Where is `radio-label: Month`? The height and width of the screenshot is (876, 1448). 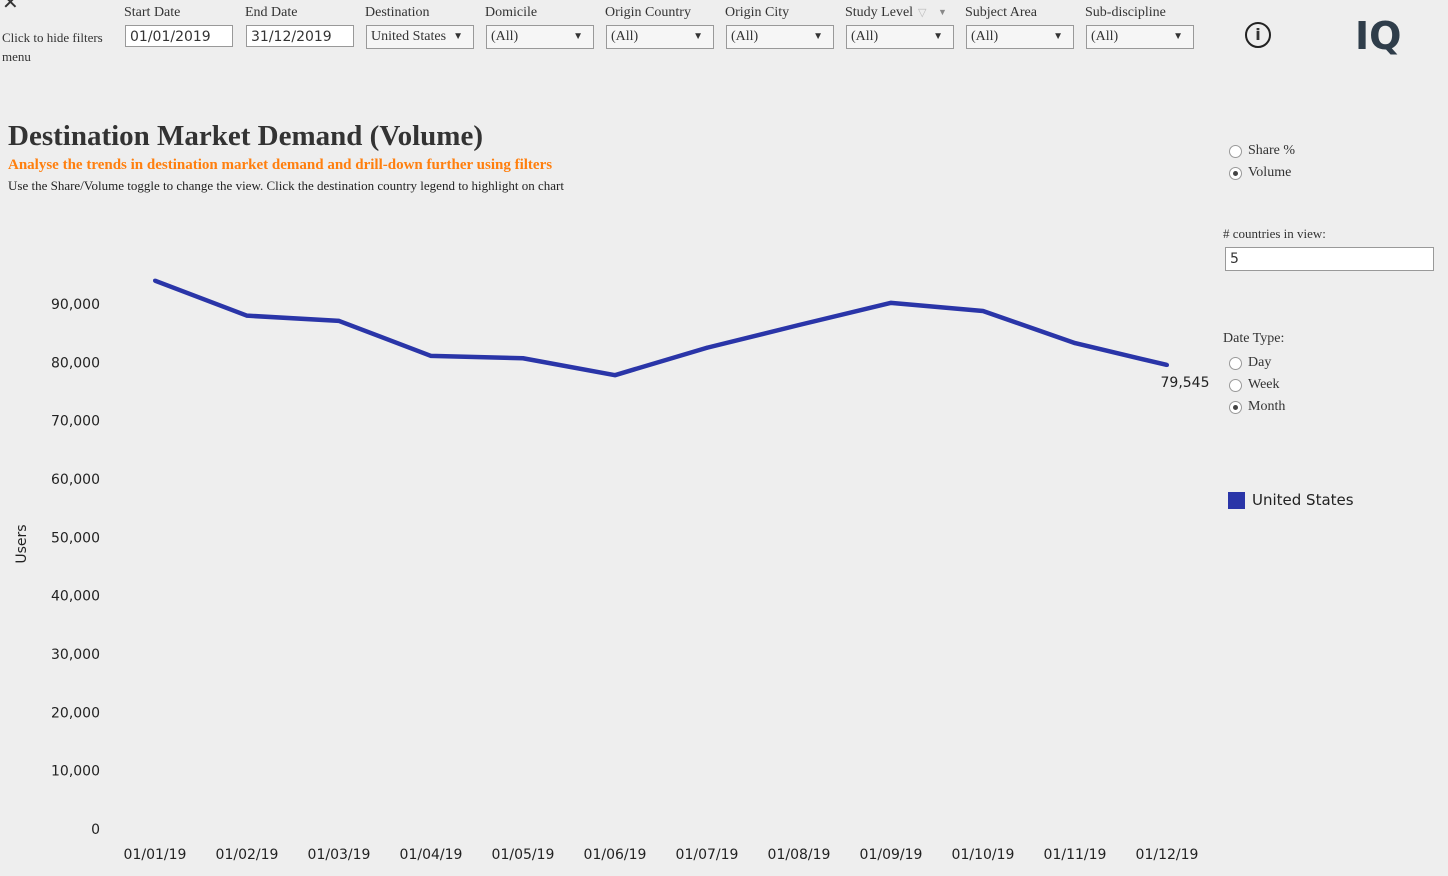
radio-label: Month is located at coordinates (1267, 406).